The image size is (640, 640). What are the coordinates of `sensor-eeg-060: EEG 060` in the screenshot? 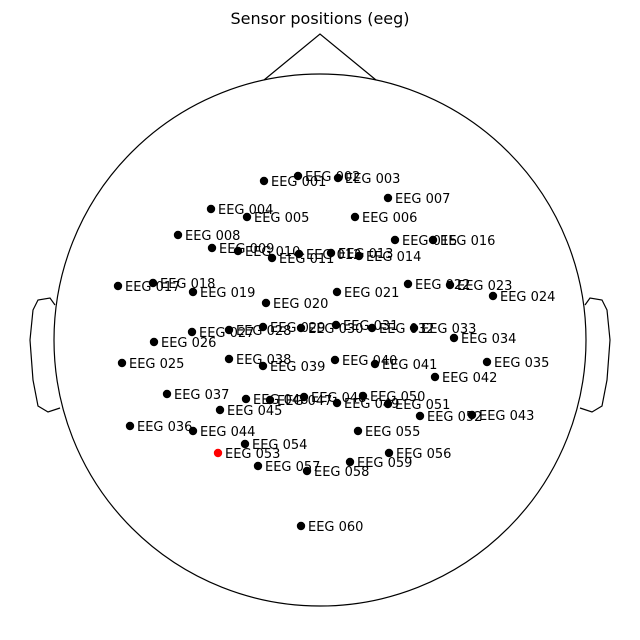 It's located at (329, 527).